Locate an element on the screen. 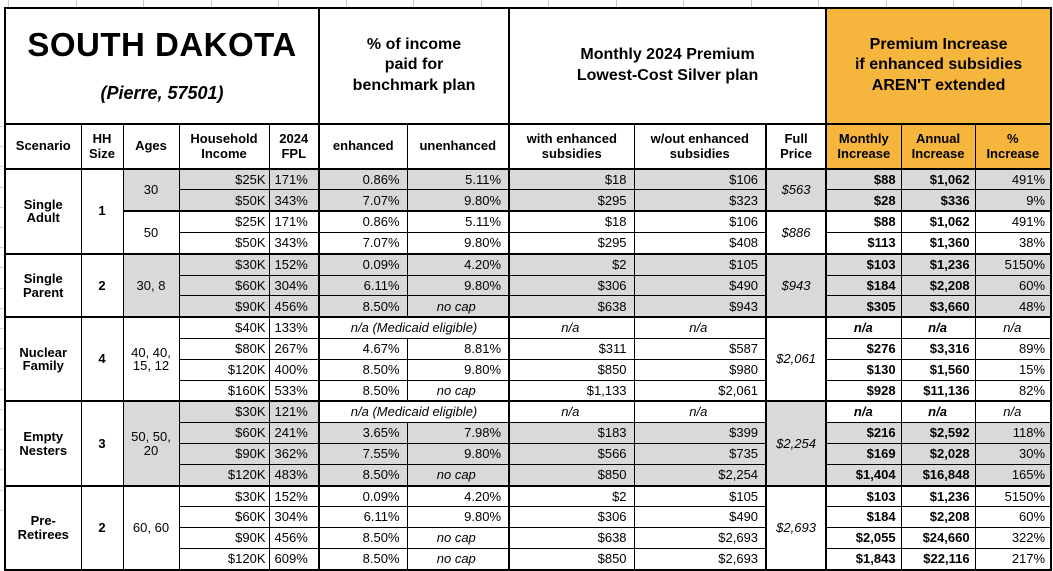  cell-unenhanced: 4.20% is located at coordinates (458, 264).